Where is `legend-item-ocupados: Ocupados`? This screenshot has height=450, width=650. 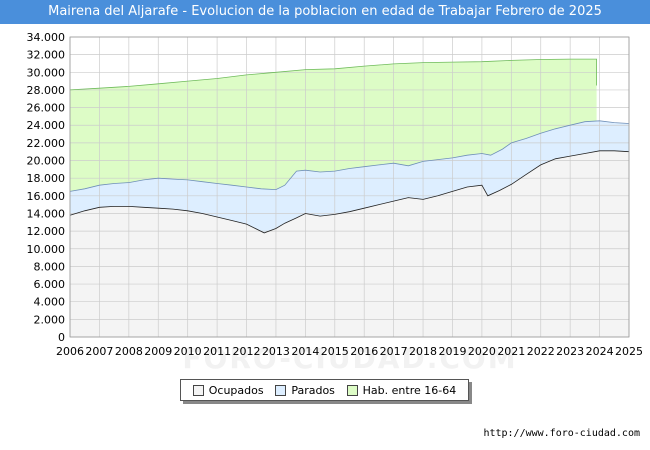
legend-item-ocupados: Ocupados is located at coordinates (228, 390).